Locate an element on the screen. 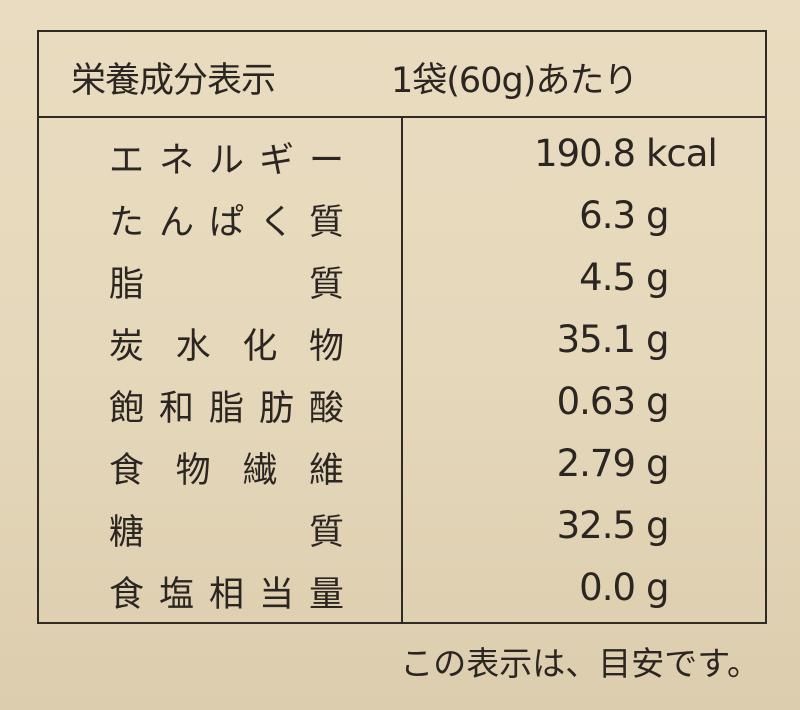  nutrient-label: エネルギー is located at coordinates (226, 161).